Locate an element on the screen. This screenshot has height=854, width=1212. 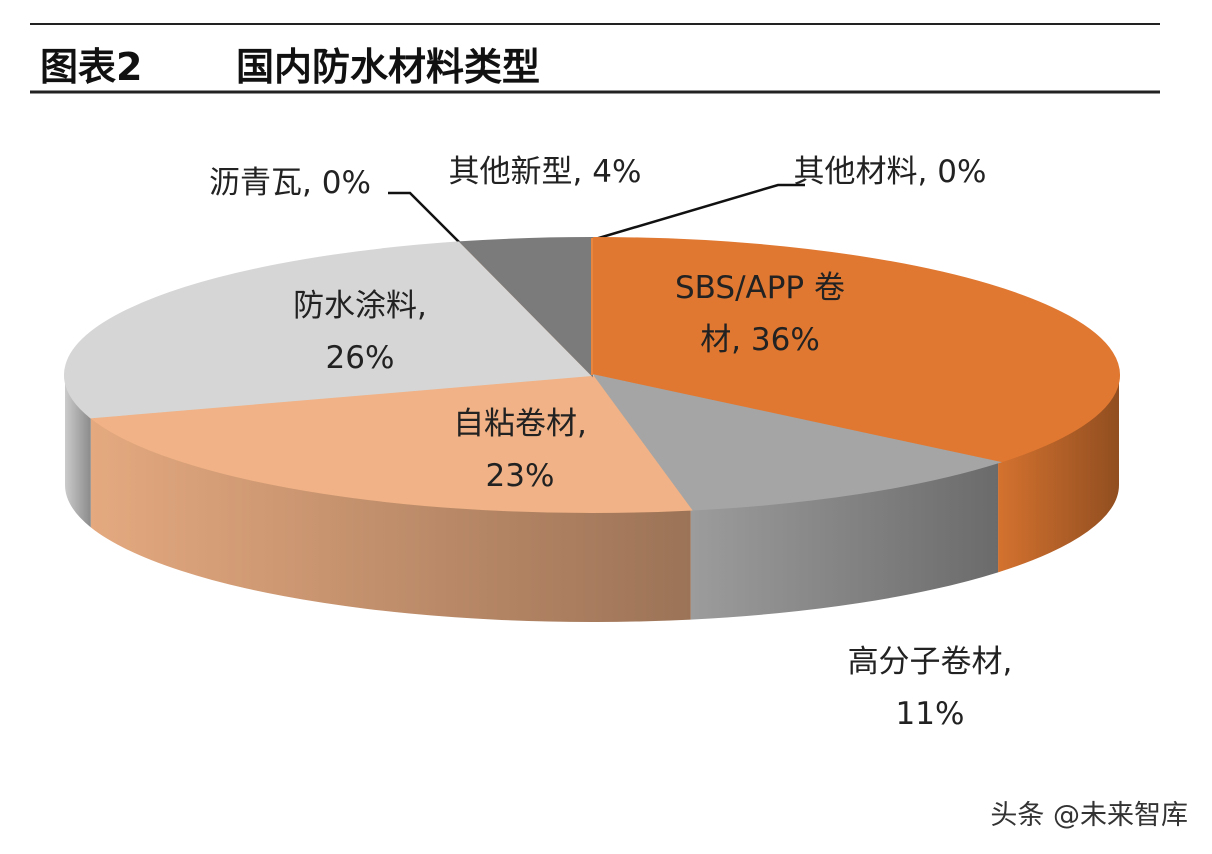
slice-label: 其他材料, 0% is located at coordinates (890, 172).